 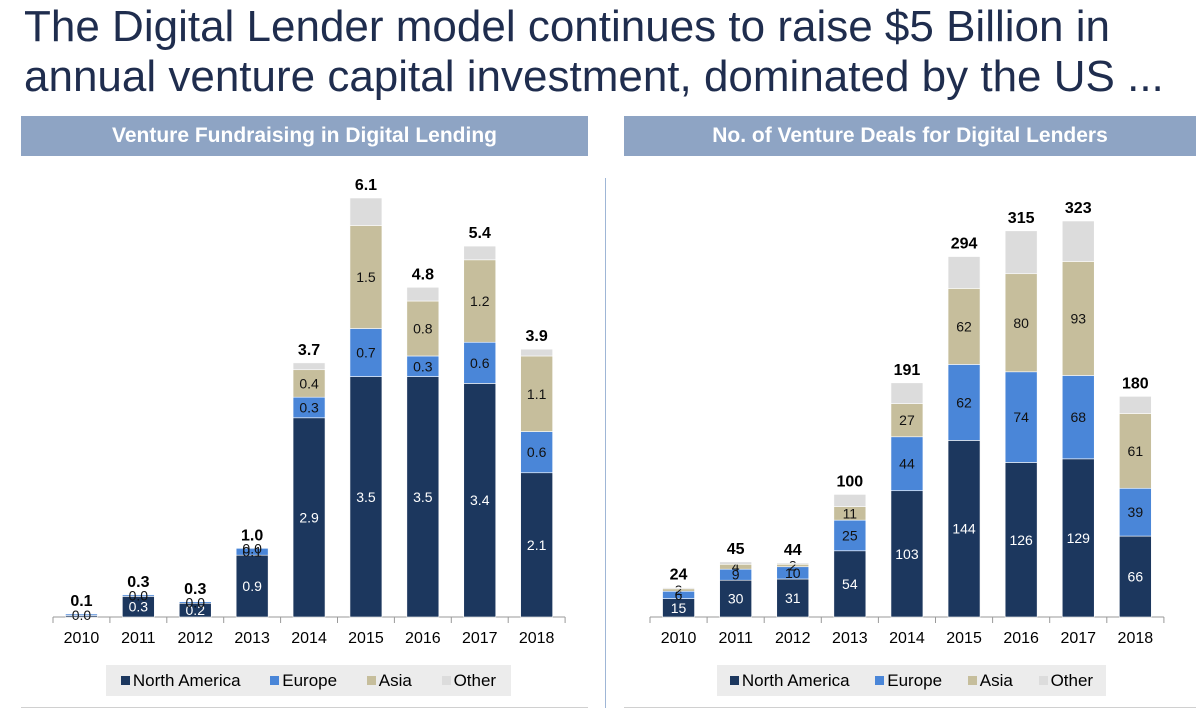 I want to click on funding-legend-label: Europe, so click(x=310, y=680).